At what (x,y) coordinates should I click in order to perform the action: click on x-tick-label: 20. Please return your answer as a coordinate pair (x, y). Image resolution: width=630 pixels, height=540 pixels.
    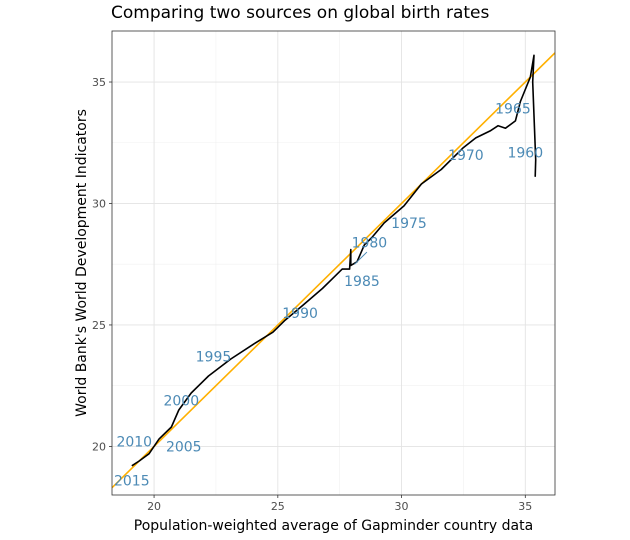
    Looking at the image, I should click on (154, 506).